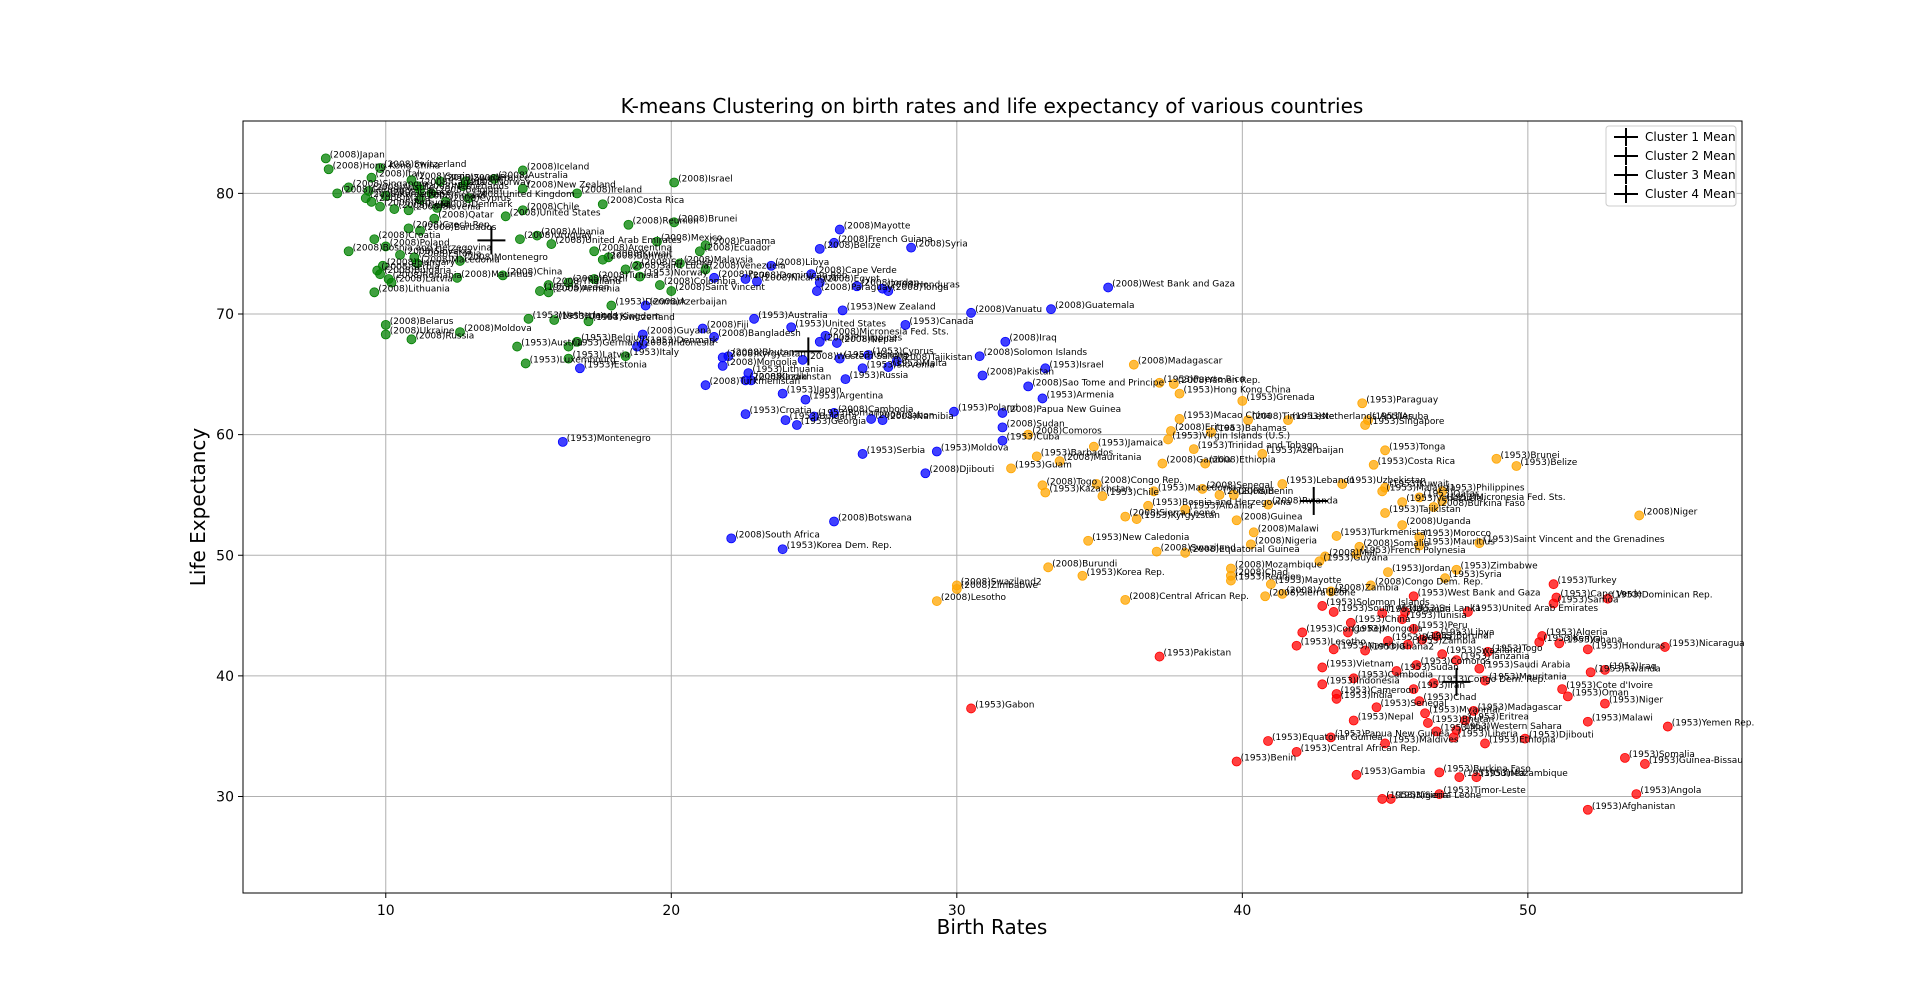 Image resolution: width=1920 pixels, height=993 pixels. I want to click on point-label: (1953)Maldives, so click(1424, 740).